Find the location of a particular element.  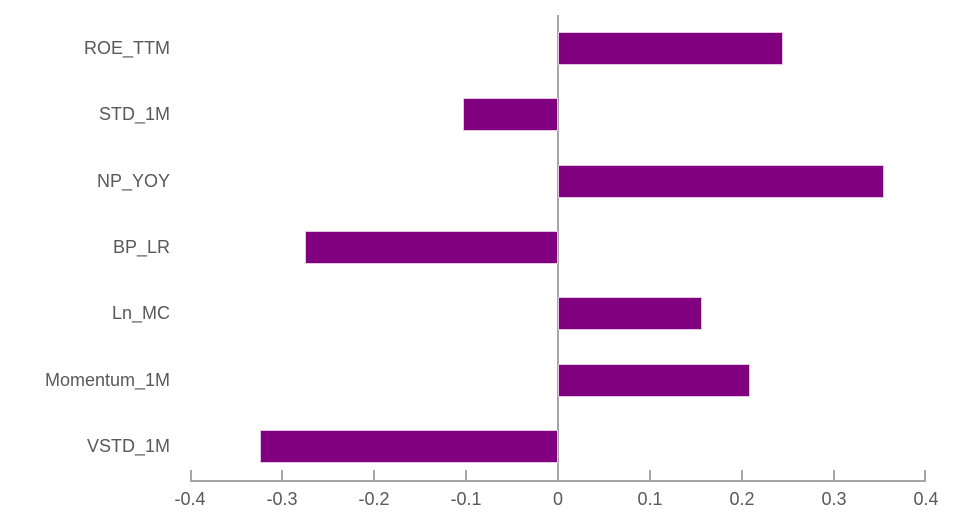

bar-BP_LR is located at coordinates (431, 247).